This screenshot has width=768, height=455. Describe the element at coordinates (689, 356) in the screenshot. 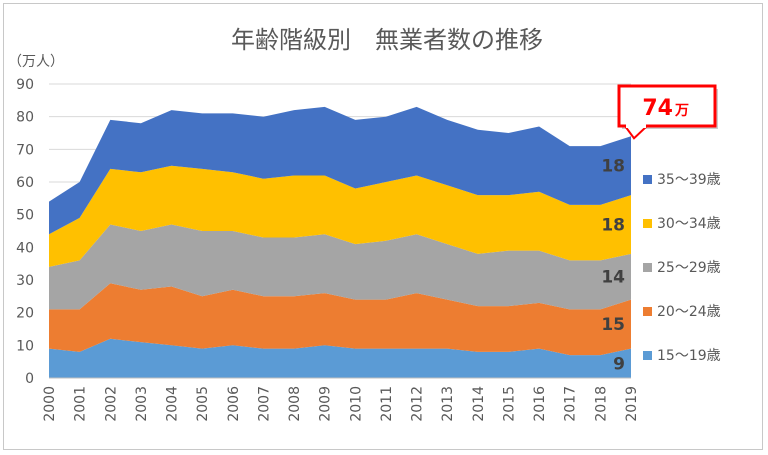

I see `legend-label: 15～19歳` at that location.